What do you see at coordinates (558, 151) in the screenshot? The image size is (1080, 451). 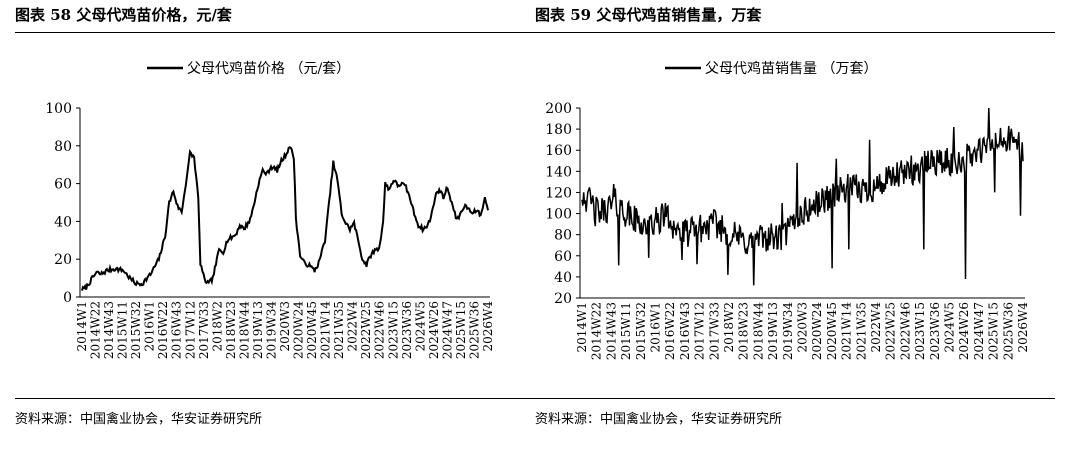 I see `volume-y-tick-label: 160` at bounding box center [558, 151].